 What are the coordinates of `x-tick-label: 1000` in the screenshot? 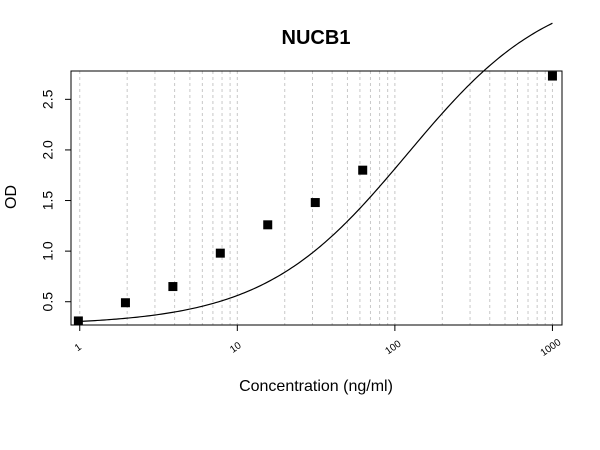 It's located at (551, 348).